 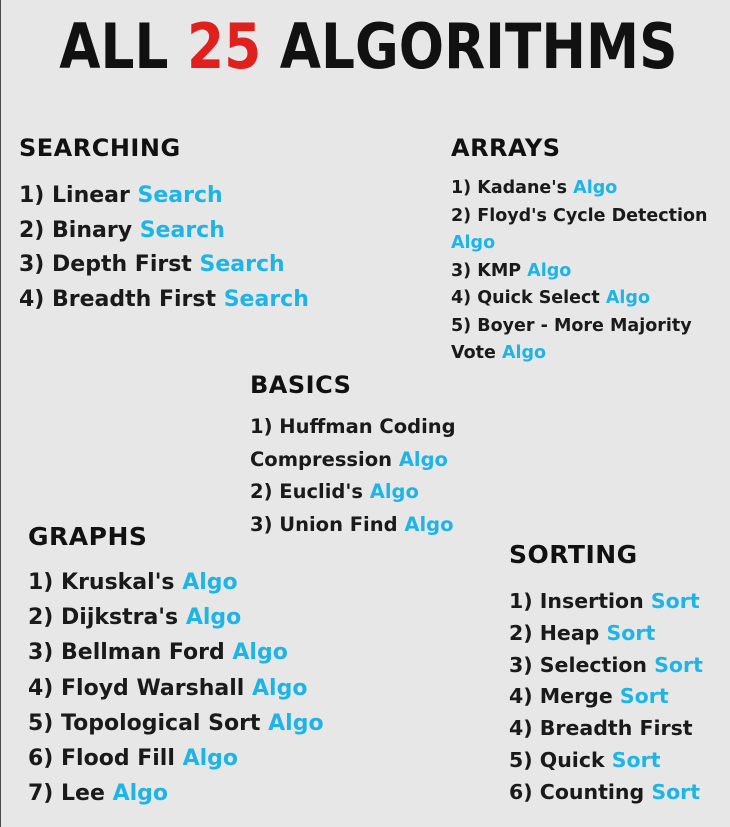 What do you see at coordinates (103, 618) in the screenshot?
I see `item-text: 2) Dijkstra's` at bounding box center [103, 618].